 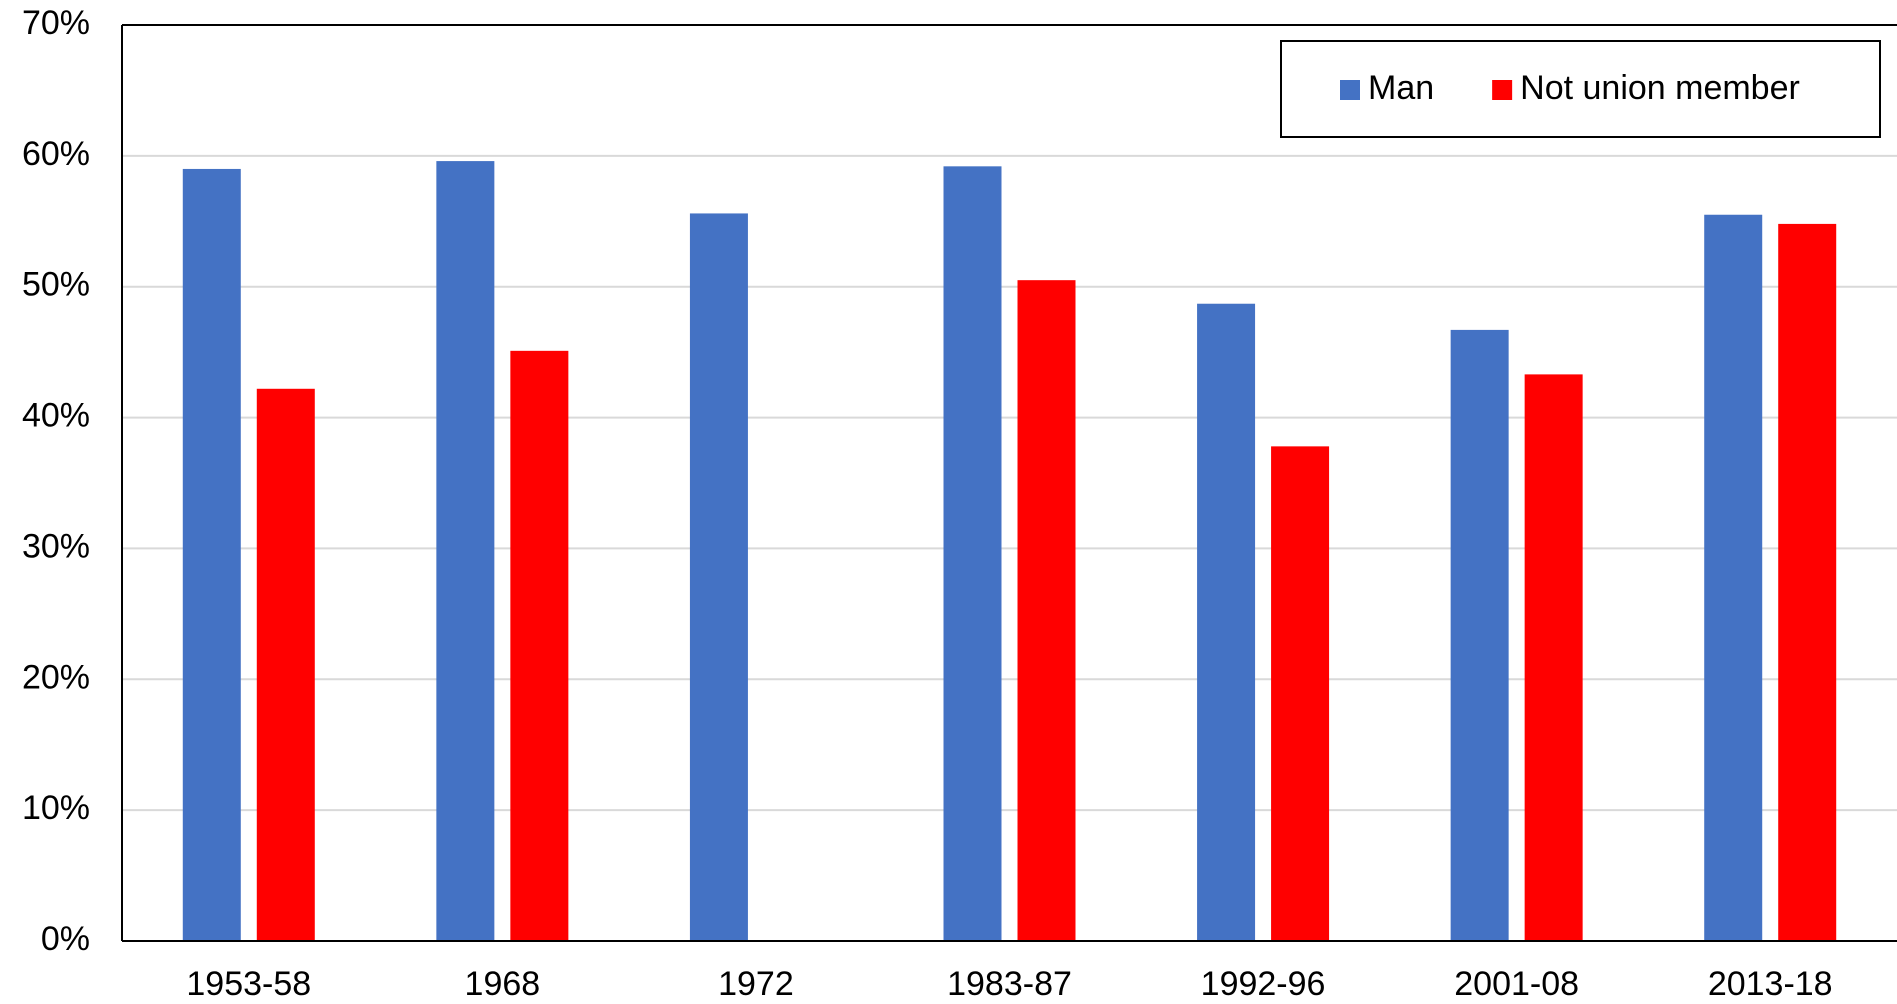 I want to click on y-tick-label: 30%, so click(x=56, y=546).